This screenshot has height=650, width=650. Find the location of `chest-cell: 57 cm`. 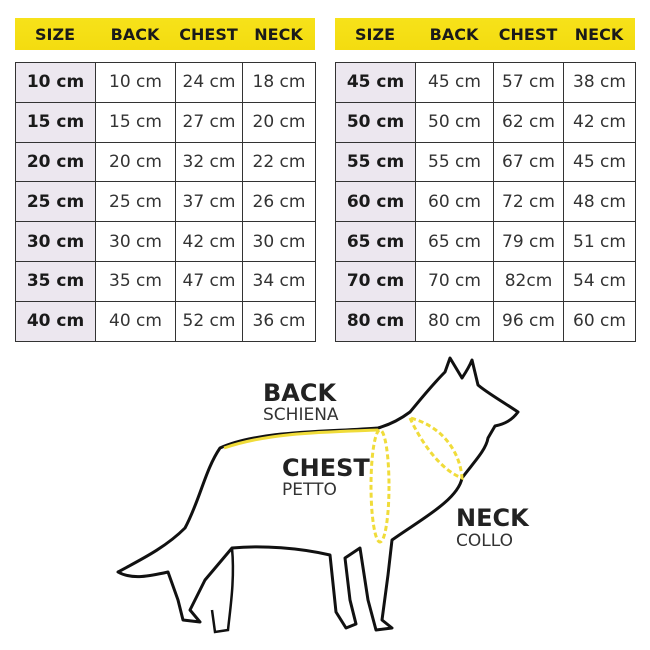

chest-cell: 57 cm is located at coordinates (528, 82).